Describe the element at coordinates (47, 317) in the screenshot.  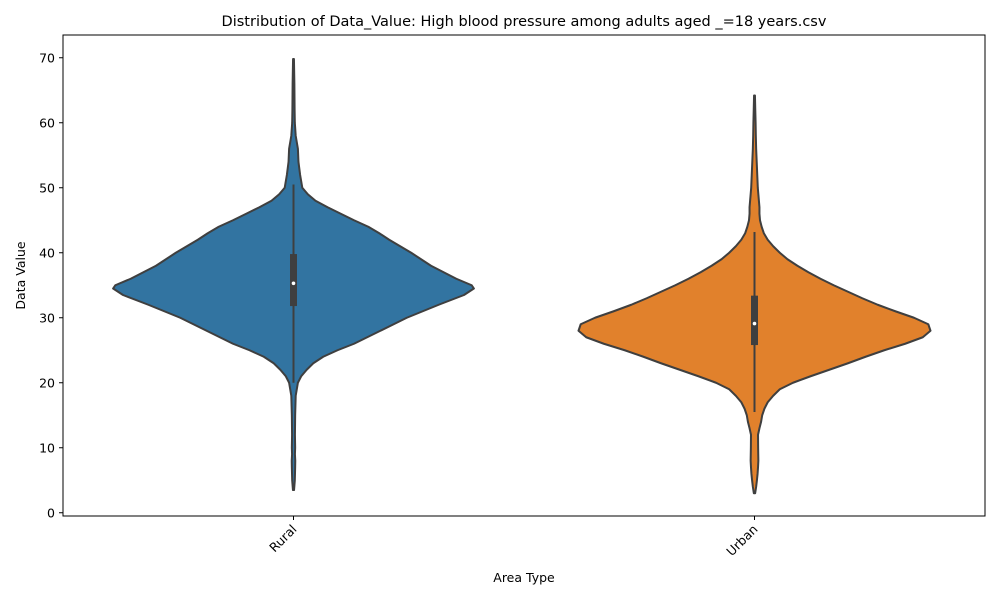
I see `y-tick-label: 30` at that location.